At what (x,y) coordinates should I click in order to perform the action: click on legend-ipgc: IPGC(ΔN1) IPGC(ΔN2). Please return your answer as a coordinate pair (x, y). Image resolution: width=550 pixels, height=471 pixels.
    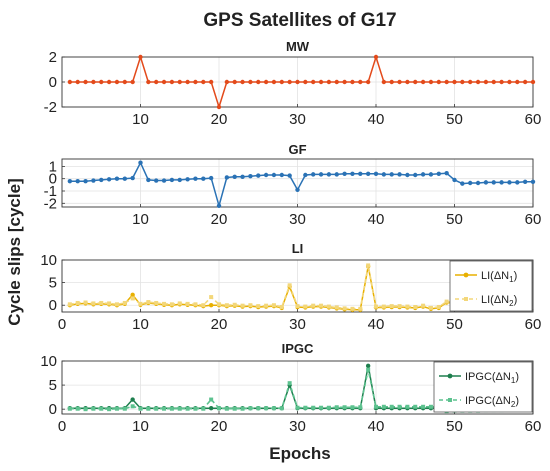
    Looking at the image, I should click on (483, 387).